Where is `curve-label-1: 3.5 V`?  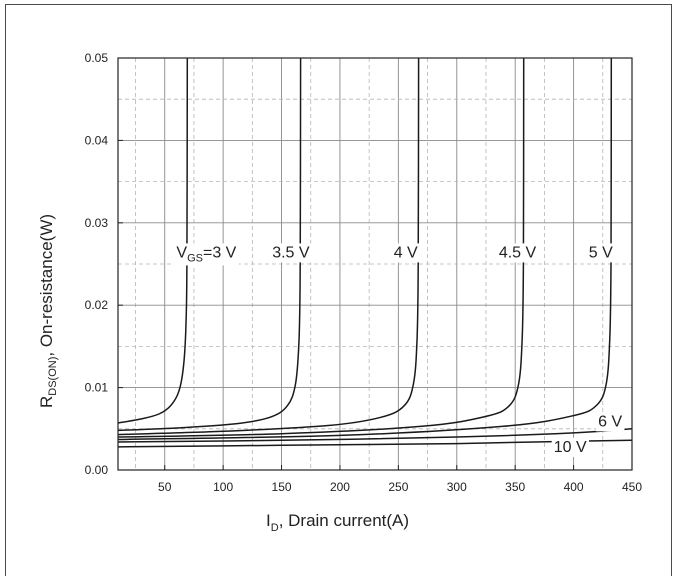 curve-label-1: 3.5 V is located at coordinates (291, 252).